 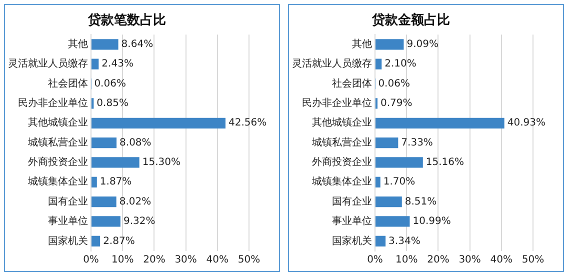 I want to click on data-label: 0.85%, so click(x=112, y=104).